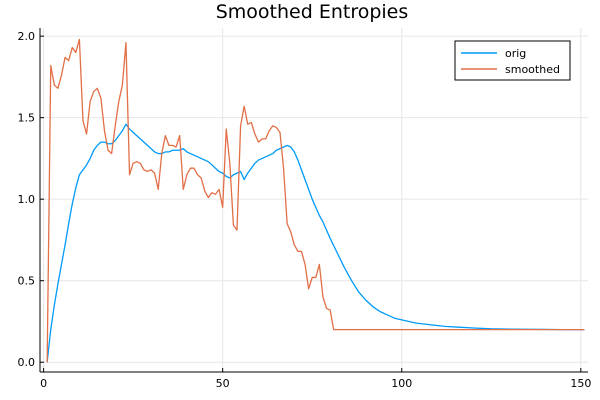  Describe the element at coordinates (27, 199) in the screenshot. I see `y-tick-label: 1.0` at that location.